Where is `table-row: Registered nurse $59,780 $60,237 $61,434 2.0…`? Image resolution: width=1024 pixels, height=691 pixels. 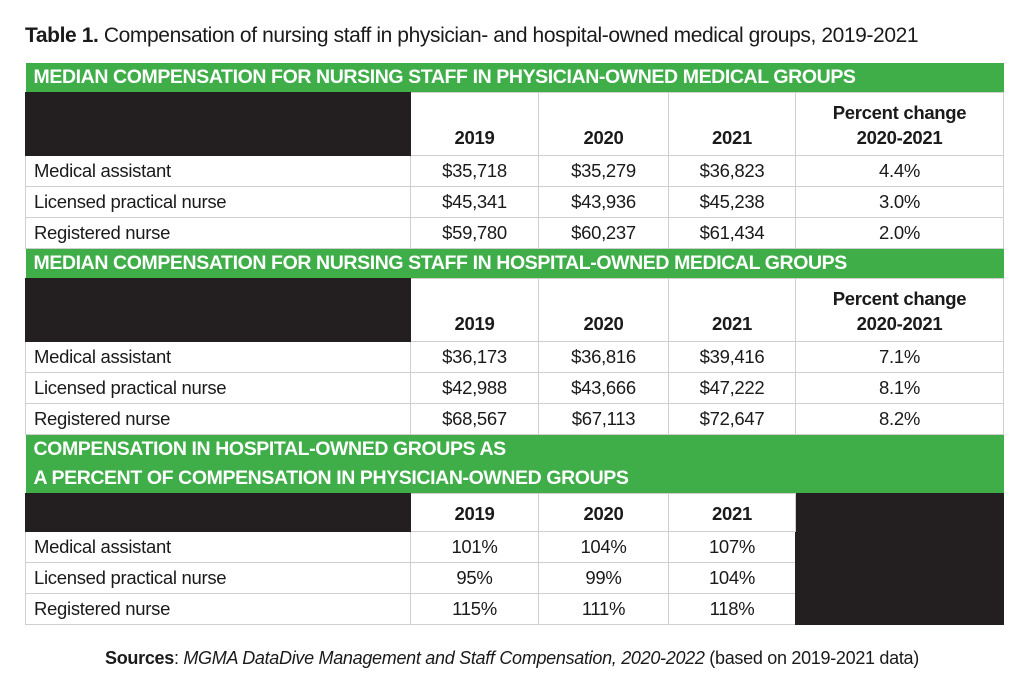 table-row: Registered nurse $59,780 $60,237 $61,434 2.0… is located at coordinates (515, 233).